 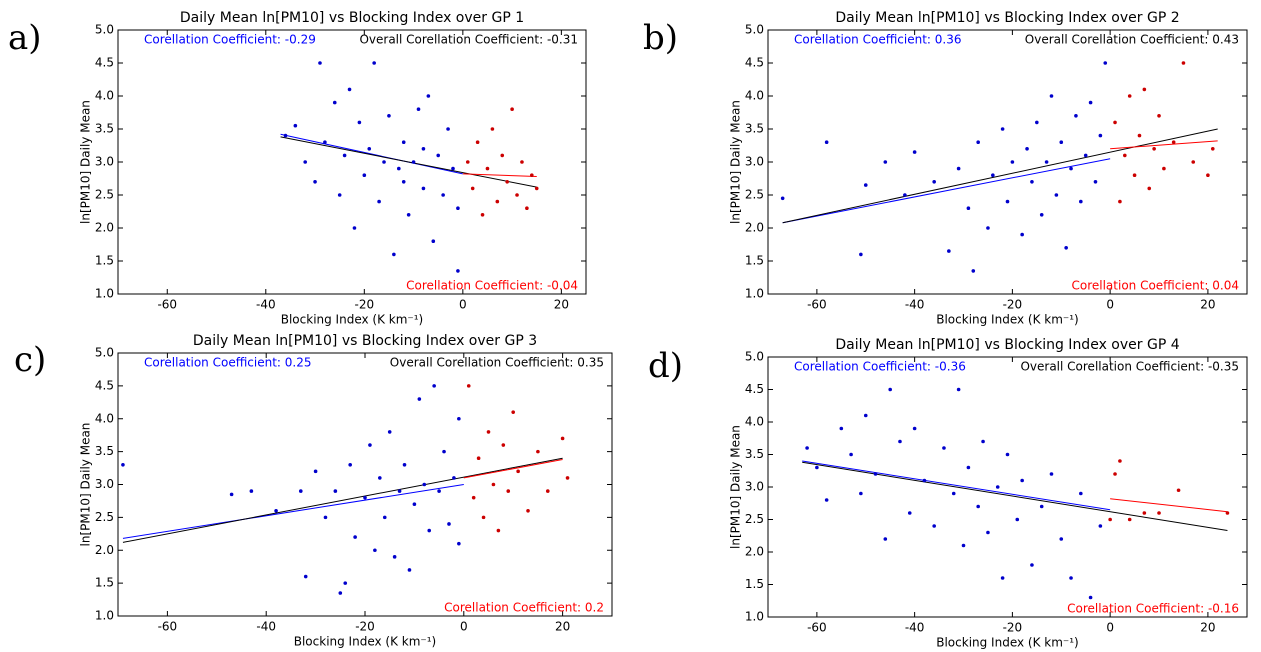 I want to click on y-tick-label: 4.5, so click(x=104, y=63).